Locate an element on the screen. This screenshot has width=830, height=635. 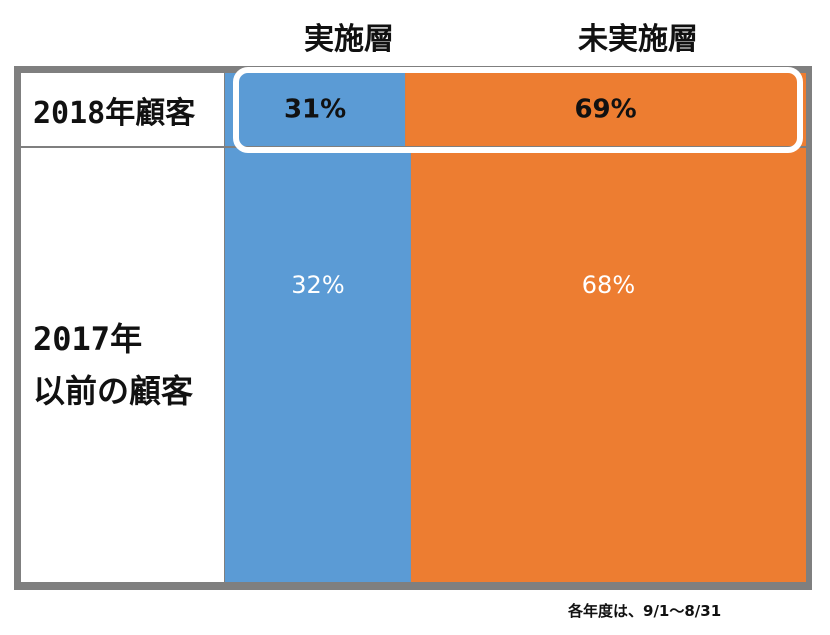
footnote: 各年度は、9/1～8/31 is located at coordinates (645, 611).